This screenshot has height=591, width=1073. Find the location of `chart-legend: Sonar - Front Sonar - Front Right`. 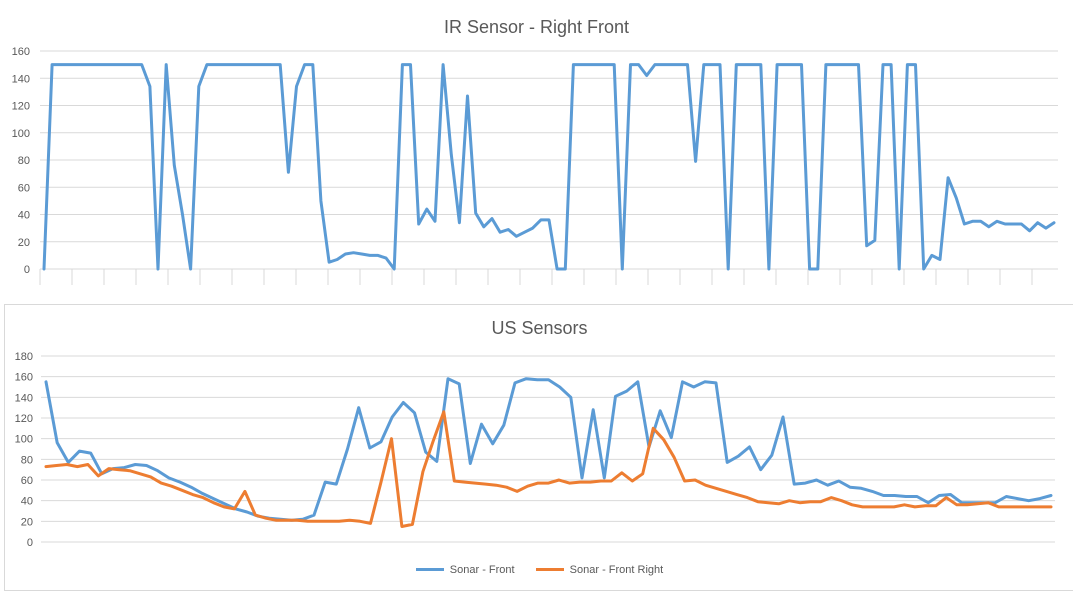

chart-legend: Sonar - Front Sonar - Front Right is located at coordinates (539, 569).